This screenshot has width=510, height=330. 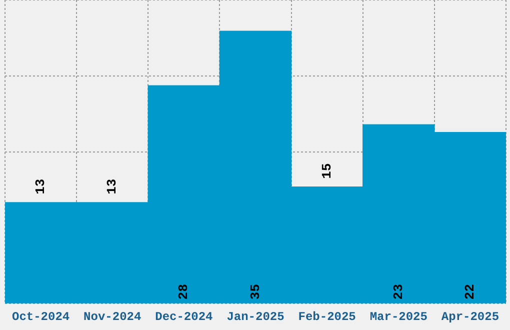 What do you see at coordinates (184, 292) in the screenshot?
I see `data-label: 28` at bounding box center [184, 292].